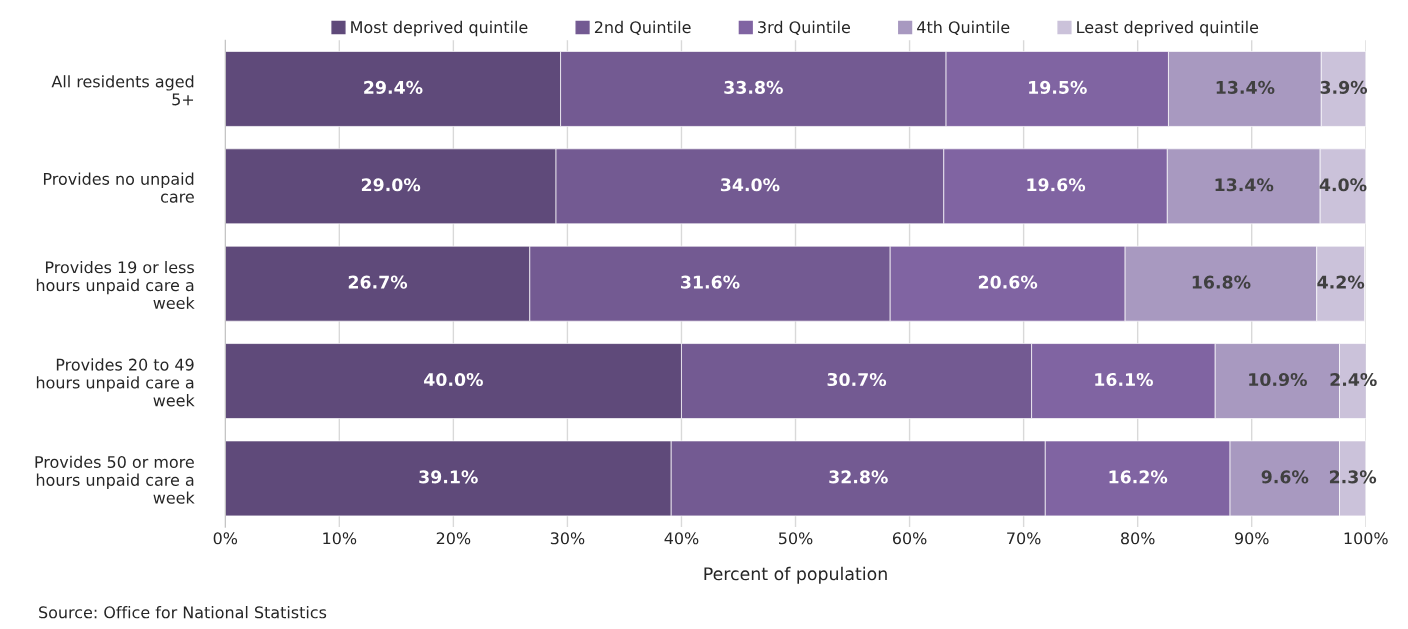  Describe the element at coordinates (1138, 538) in the screenshot. I see `x-tick-label: 80%` at that location.